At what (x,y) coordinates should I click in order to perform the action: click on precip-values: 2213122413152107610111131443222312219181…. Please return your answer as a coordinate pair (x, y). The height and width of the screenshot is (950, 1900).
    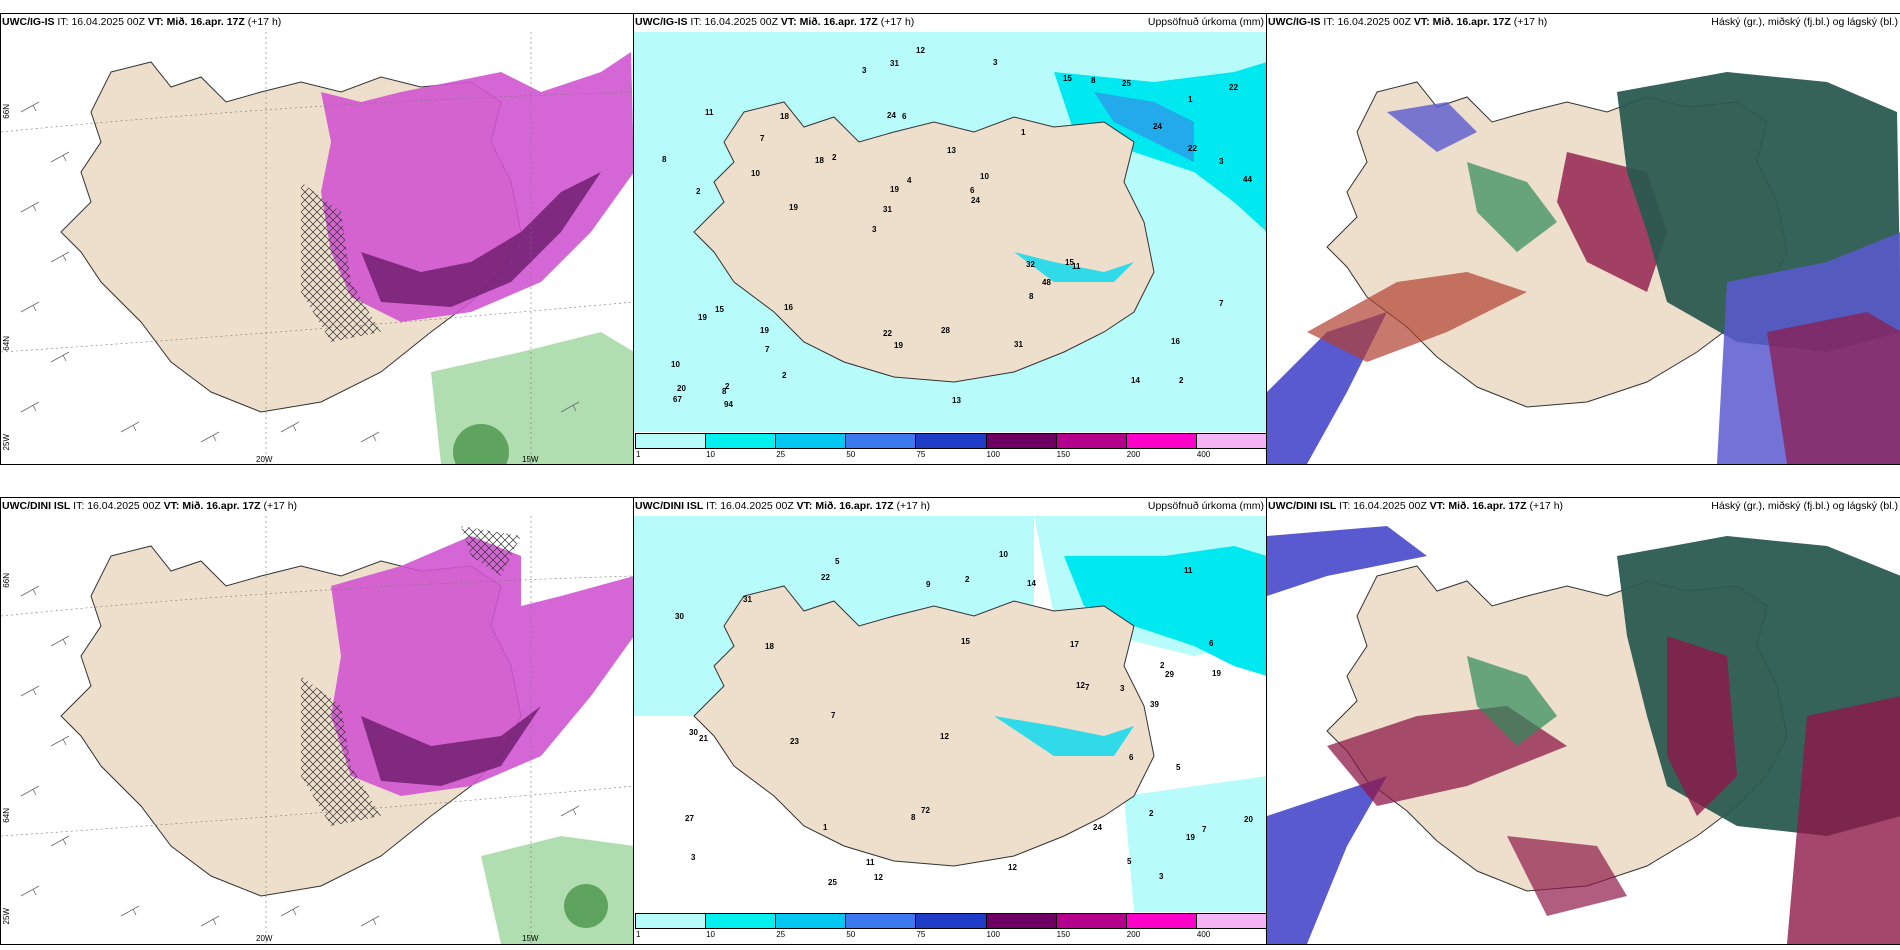
    Looking at the image, I should click on (957, 227).